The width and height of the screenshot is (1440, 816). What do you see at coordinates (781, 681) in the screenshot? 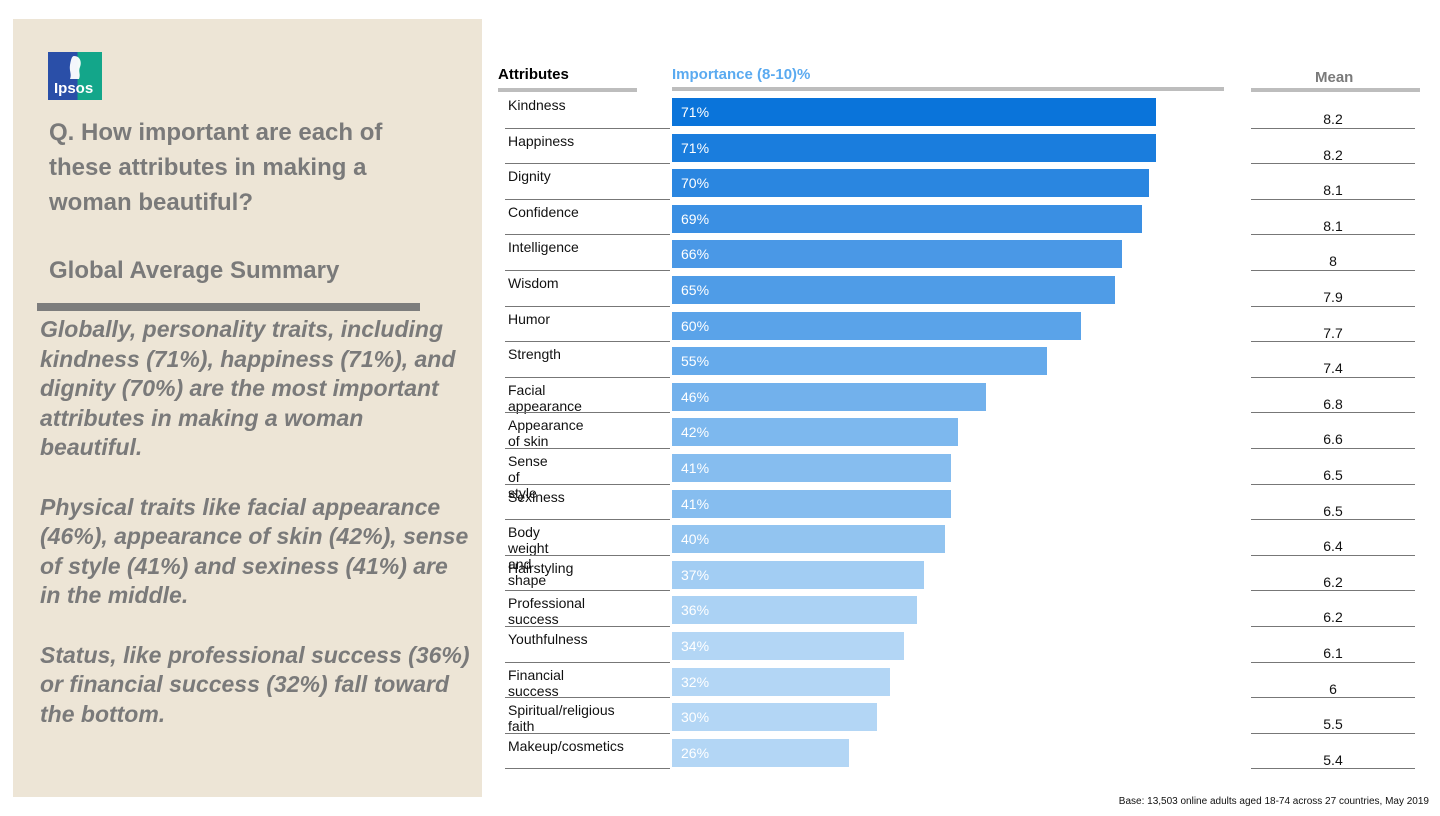
I see `bar: 32%` at bounding box center [781, 681].